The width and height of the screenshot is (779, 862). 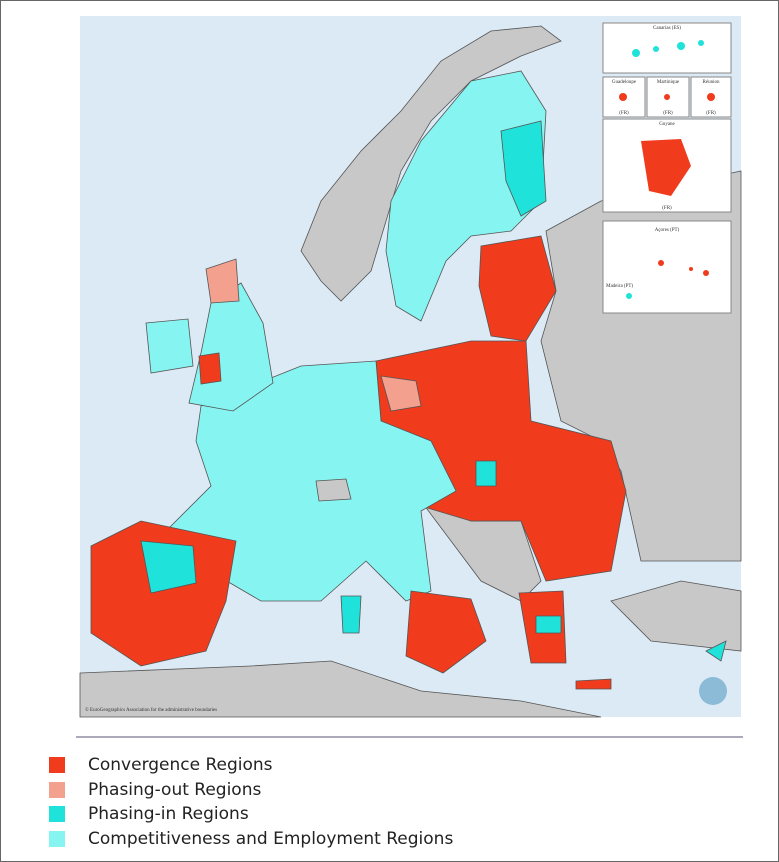 I want to click on canarias-islands, so click(x=668, y=48).